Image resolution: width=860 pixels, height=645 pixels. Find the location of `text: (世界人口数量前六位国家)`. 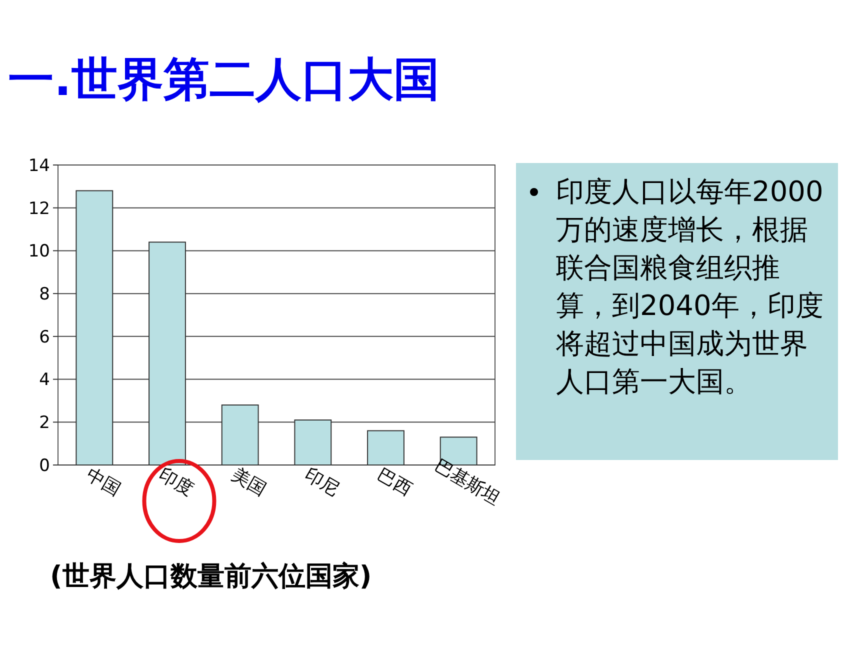

text: (世界人口数量前六位国家) is located at coordinates (211, 576).